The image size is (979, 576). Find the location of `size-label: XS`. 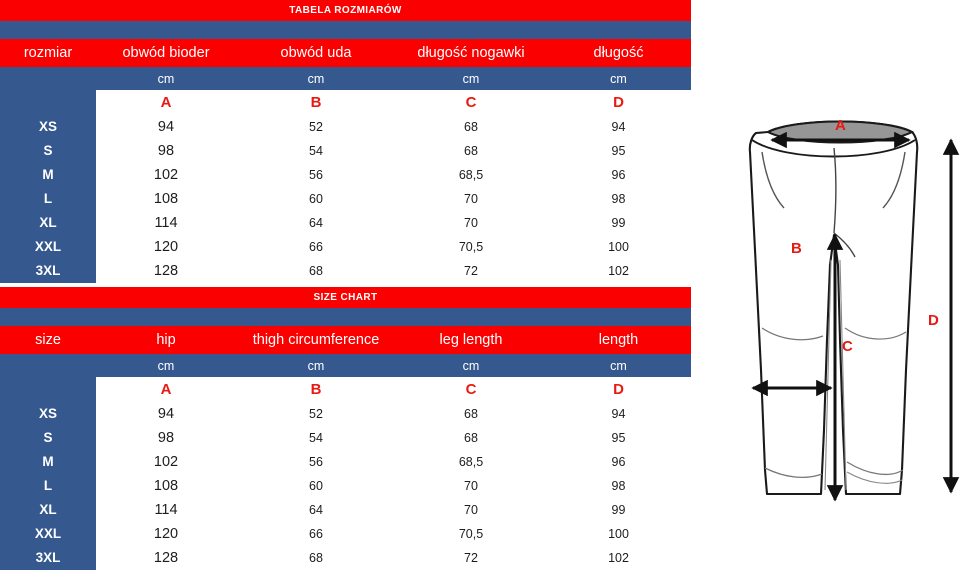

size-label: XS is located at coordinates (47, 126).